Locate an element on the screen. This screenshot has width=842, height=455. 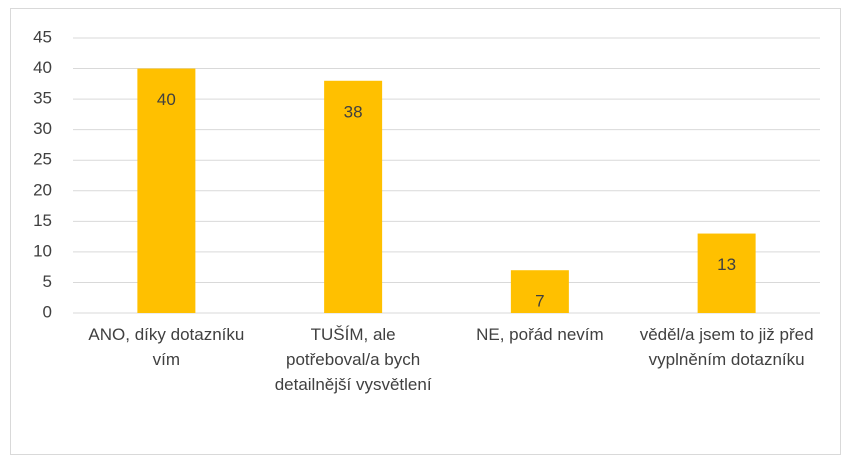
y-tick-label: 5 is located at coordinates (47, 281).